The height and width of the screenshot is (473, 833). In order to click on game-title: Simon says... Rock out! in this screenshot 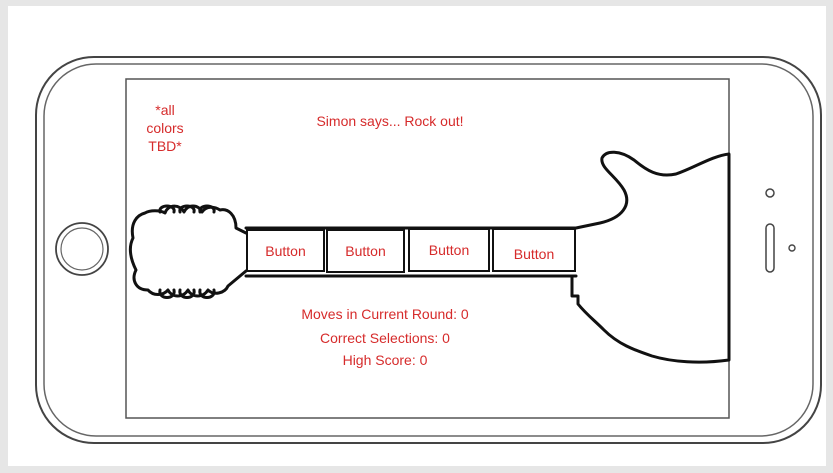, I will do `click(390, 121)`.